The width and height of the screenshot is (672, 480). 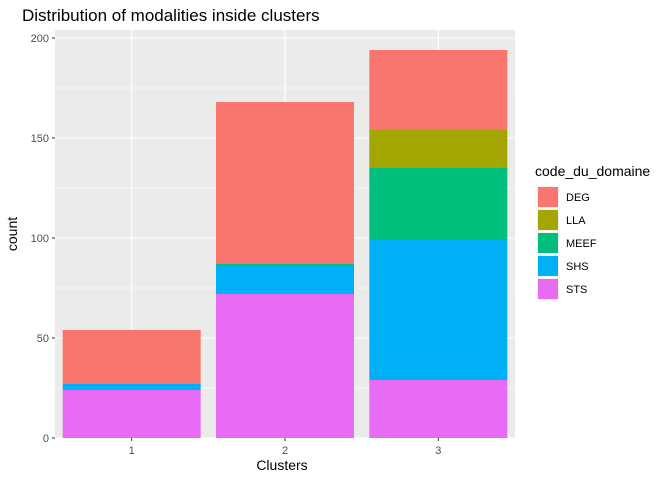 I want to click on x-axis-ticks: 1 2 3, so click(x=285, y=447).